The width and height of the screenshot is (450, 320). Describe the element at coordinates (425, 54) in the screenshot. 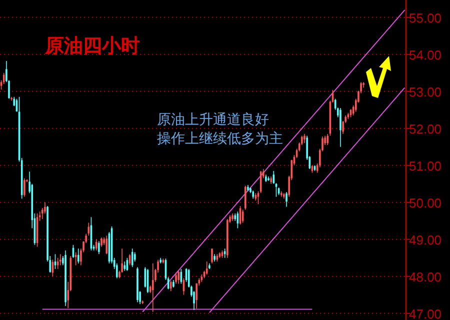

I see `y-tick-label: 54.00` at that location.